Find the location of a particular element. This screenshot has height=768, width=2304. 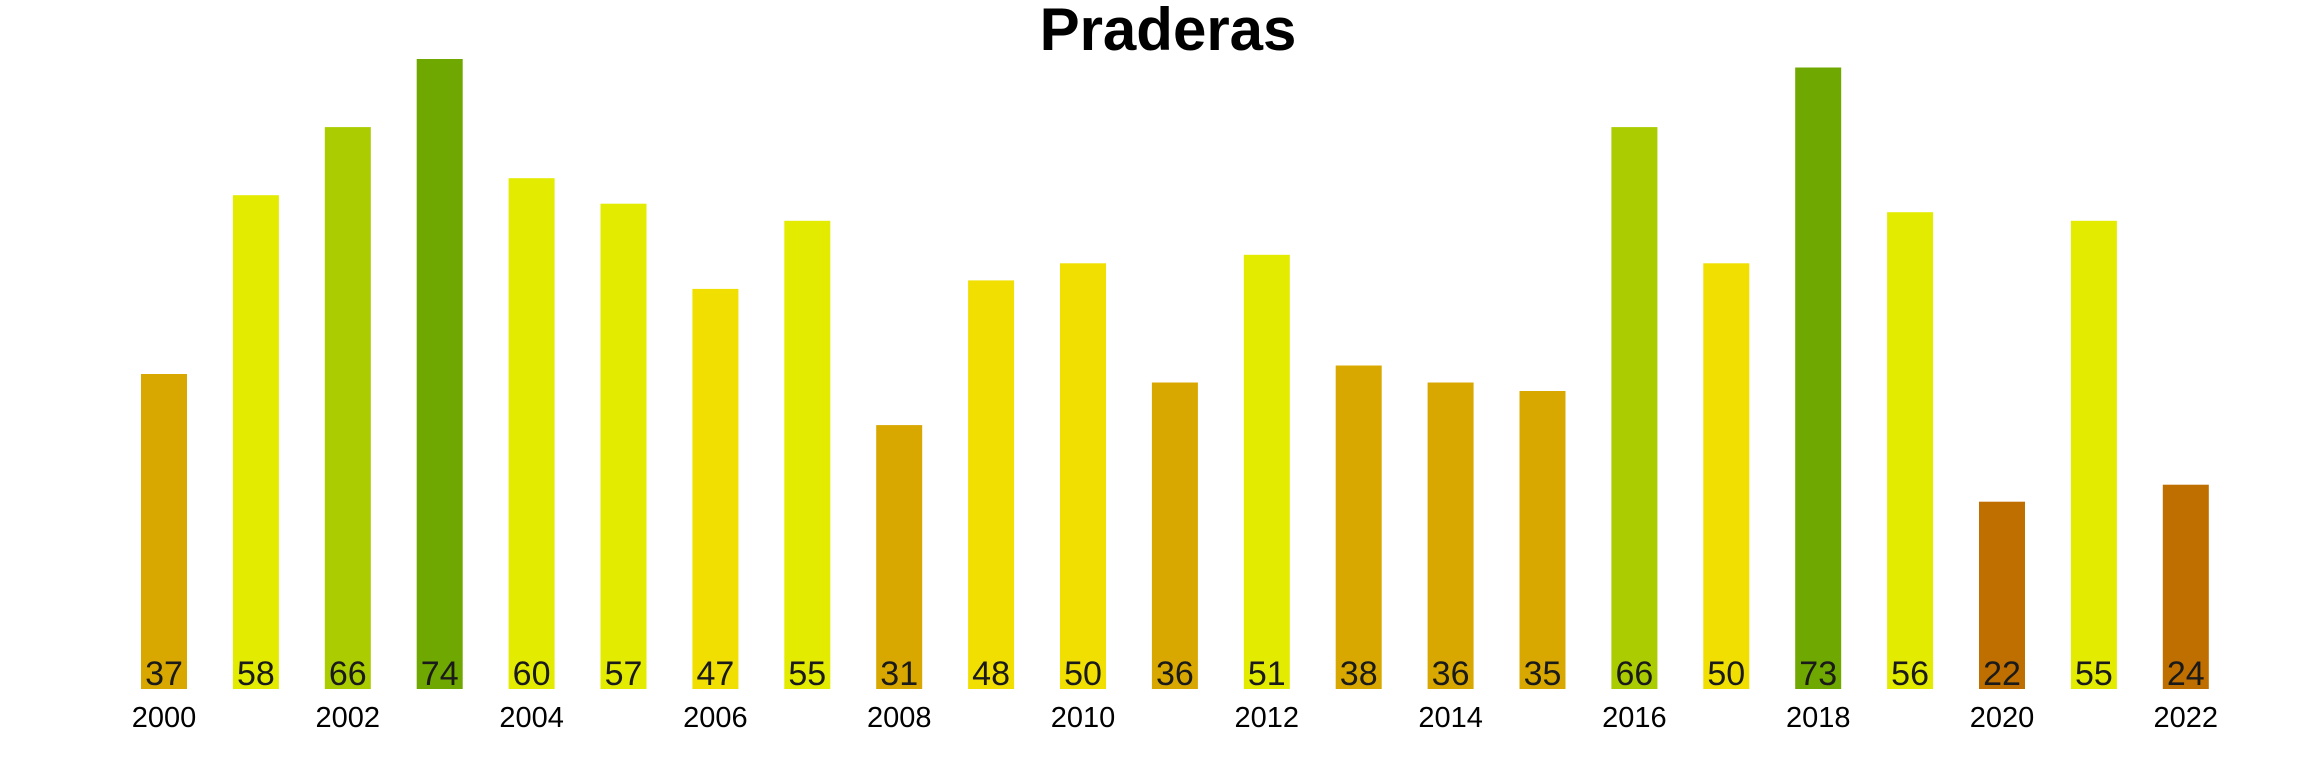

x-tick-2022: 2022 is located at coordinates (2186, 718).